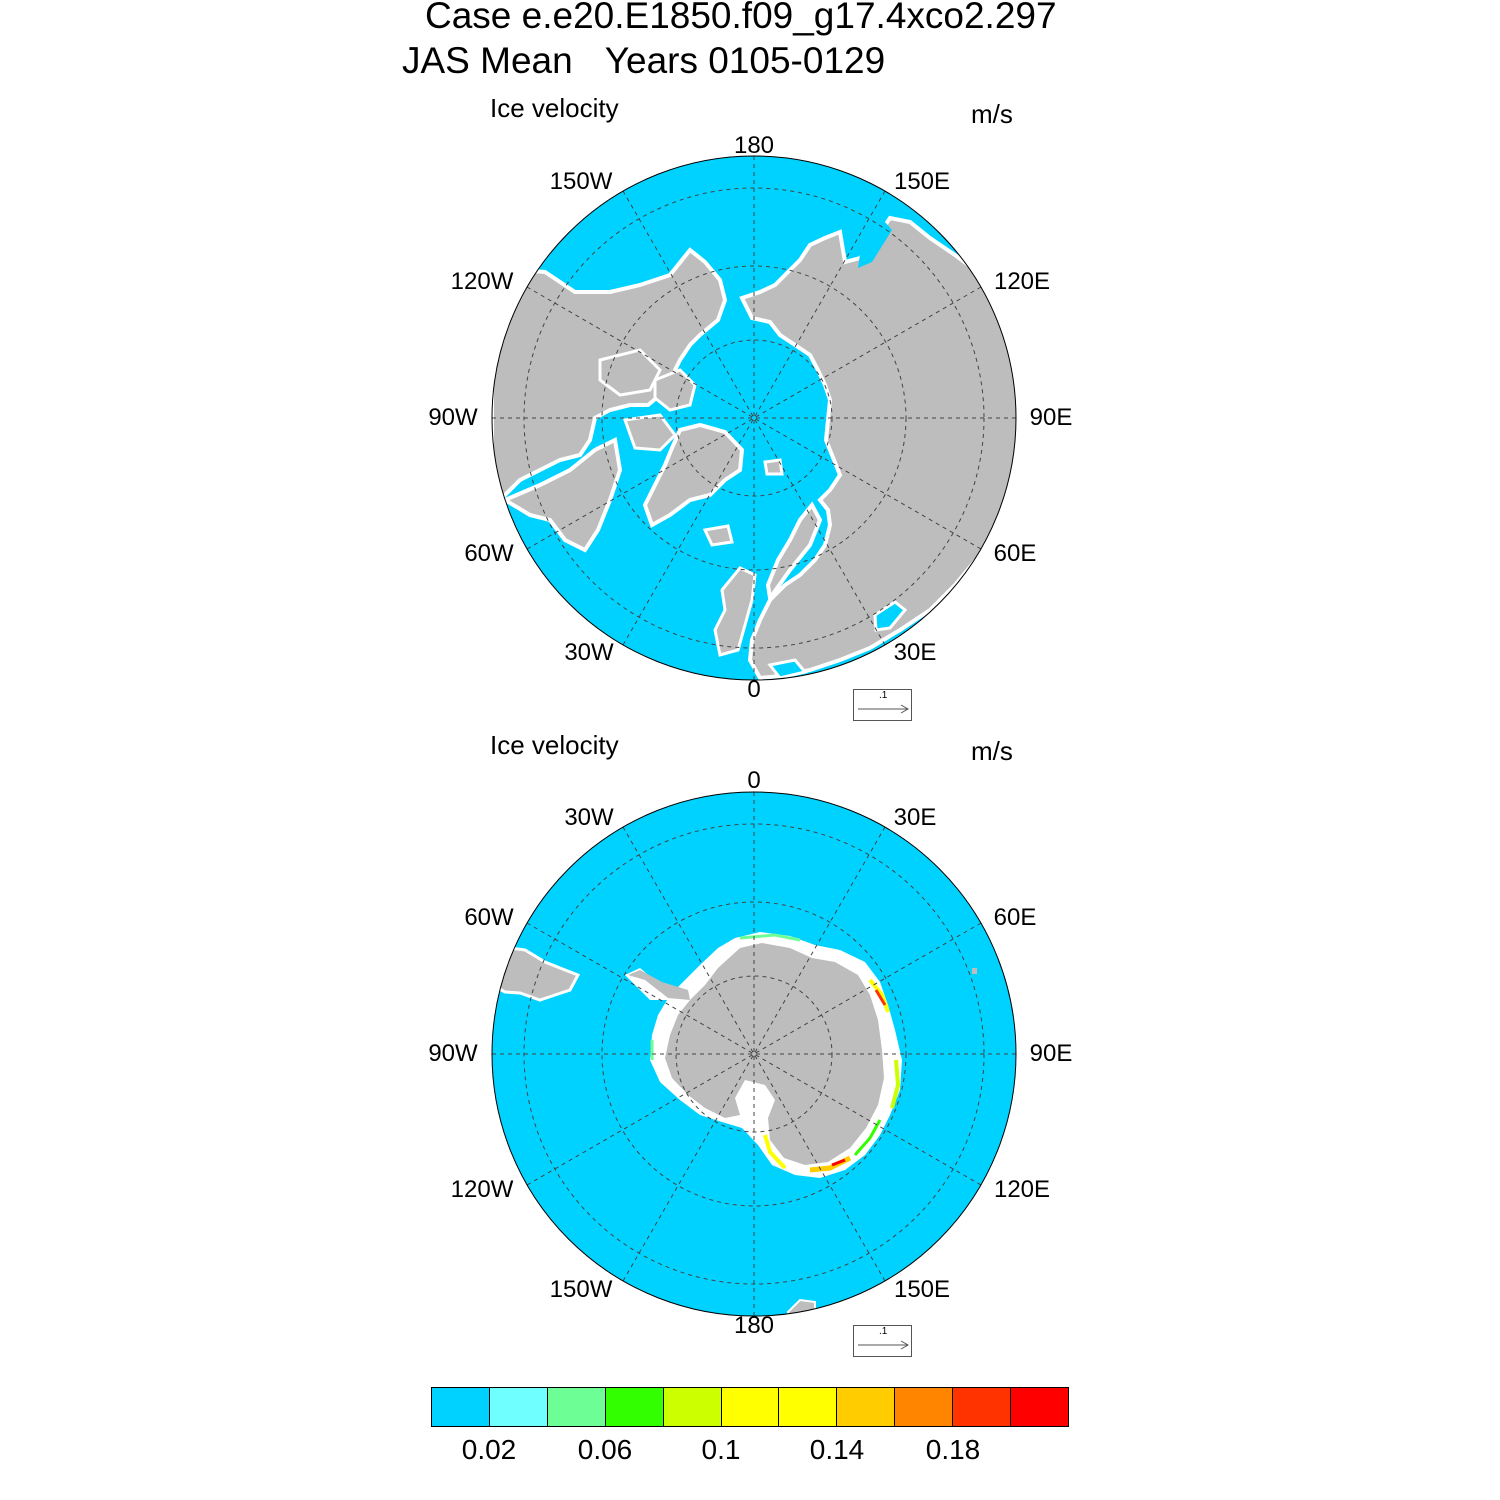 The height and width of the screenshot is (1500, 1500). Describe the element at coordinates (554, 745) in the screenshot. I see `south-left-label: Ice velocity` at that location.